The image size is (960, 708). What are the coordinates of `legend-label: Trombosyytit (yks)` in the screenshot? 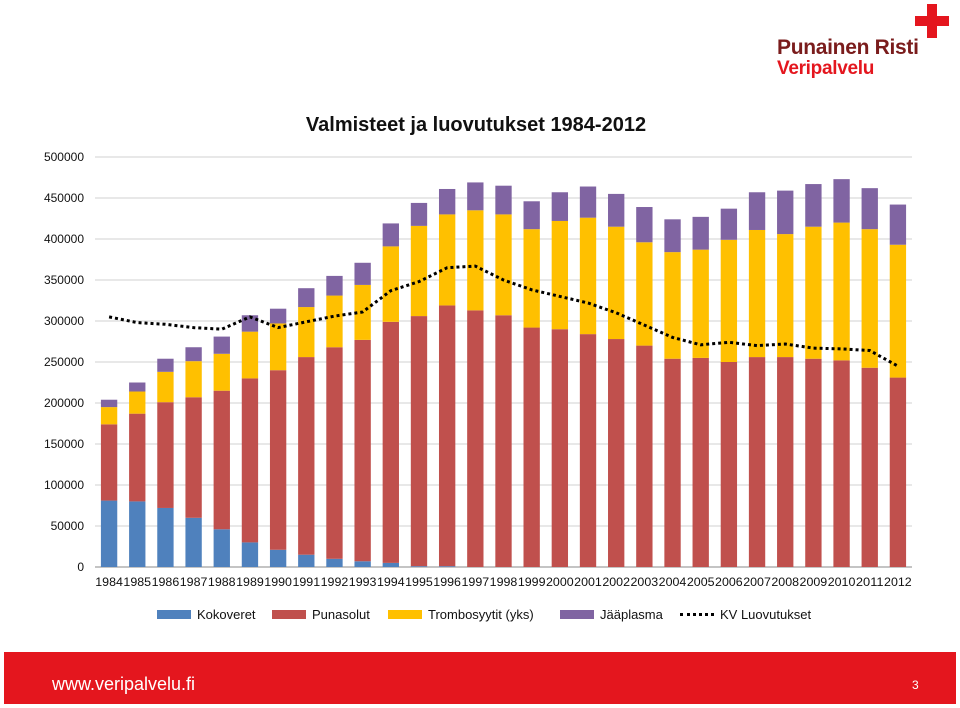 It's located at (481, 614).